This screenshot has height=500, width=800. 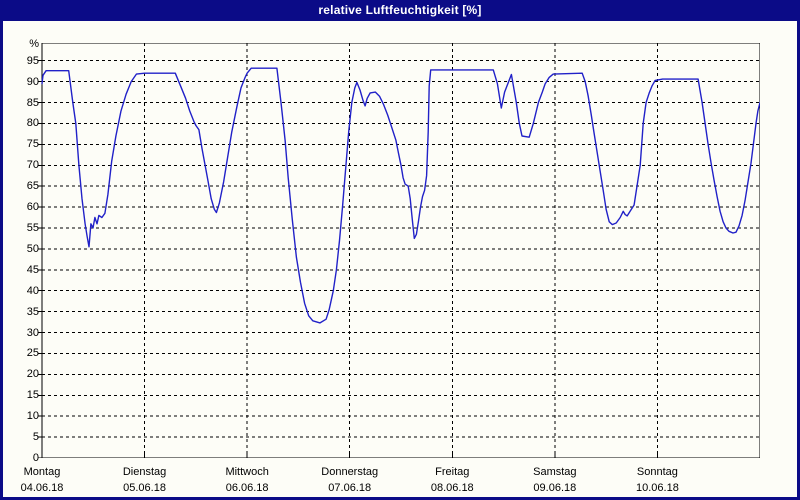 I want to click on window-title: relative Luftfeuchtigkeit [%], so click(x=400, y=10).